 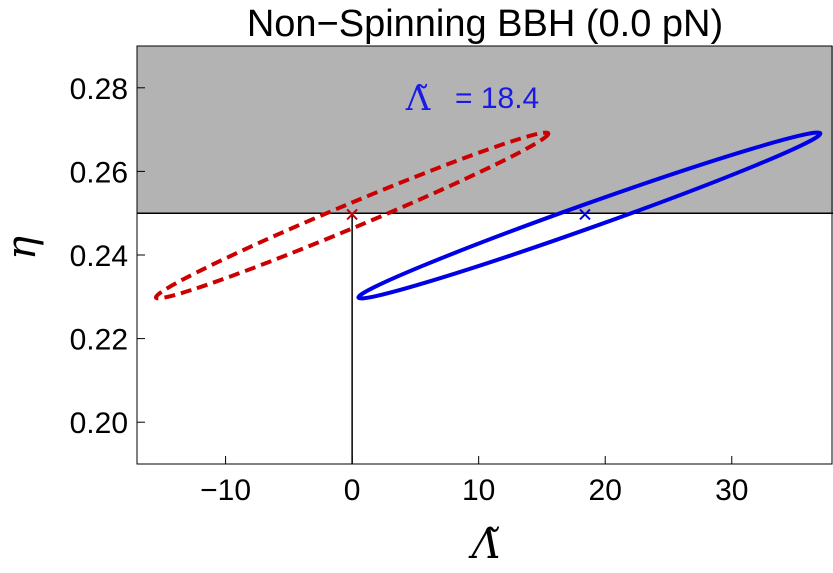 I want to click on x-tick-label: 30, so click(x=731, y=490).